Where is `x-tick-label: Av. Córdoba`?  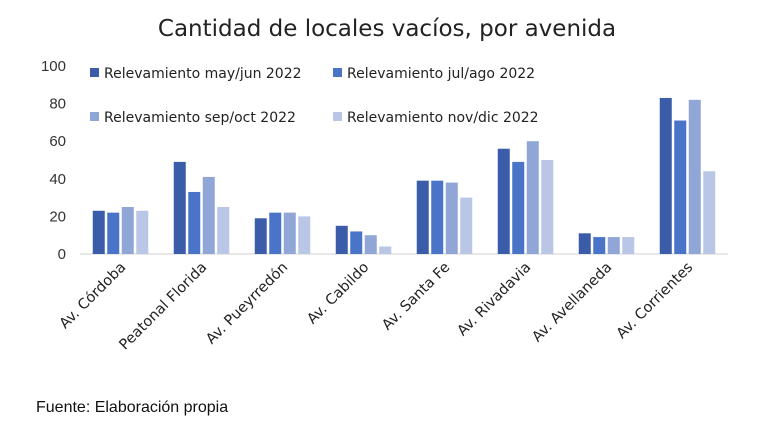 x-tick-label: Av. Córdoba is located at coordinates (93, 296).